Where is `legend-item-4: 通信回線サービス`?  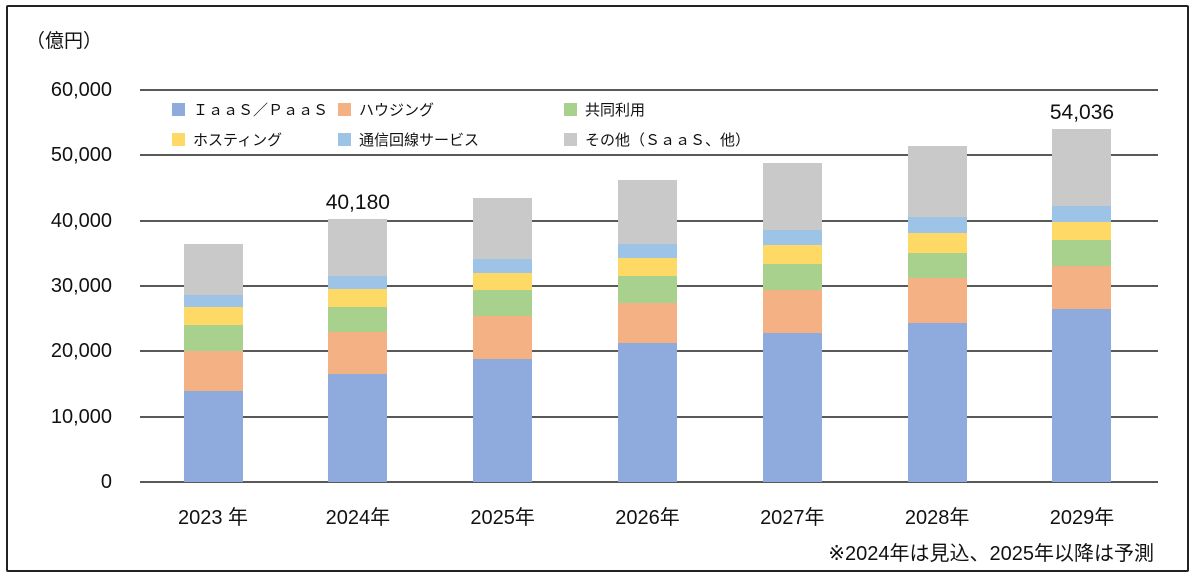 legend-item-4: 通信回線サービス is located at coordinates (451, 139).